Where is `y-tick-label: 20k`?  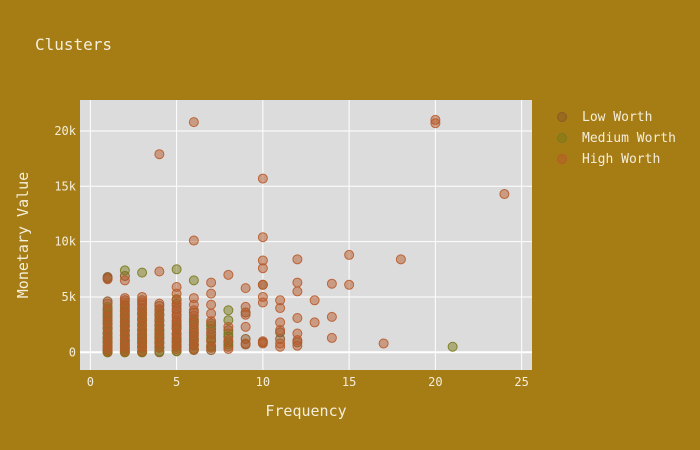
y-tick-label: 20k is located at coordinates (65, 131).